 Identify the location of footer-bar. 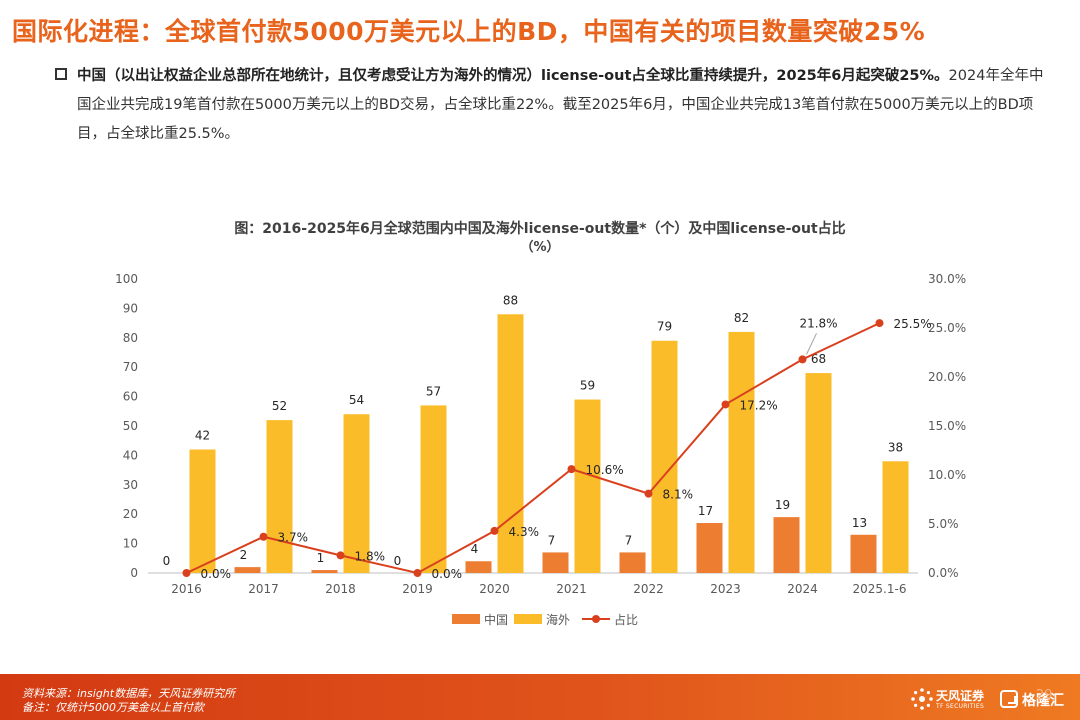
(540, 697).